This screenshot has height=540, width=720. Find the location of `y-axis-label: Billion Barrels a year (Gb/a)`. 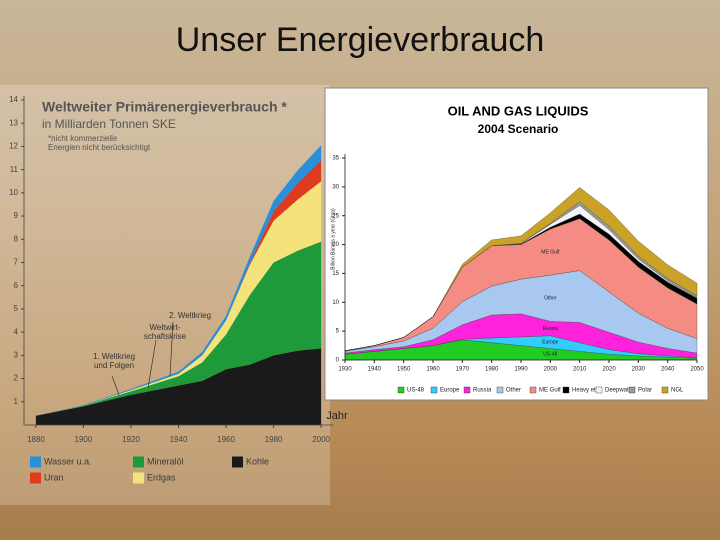

y-axis-label: Billion Barrels a year (Gb/a) is located at coordinates (333, 239).